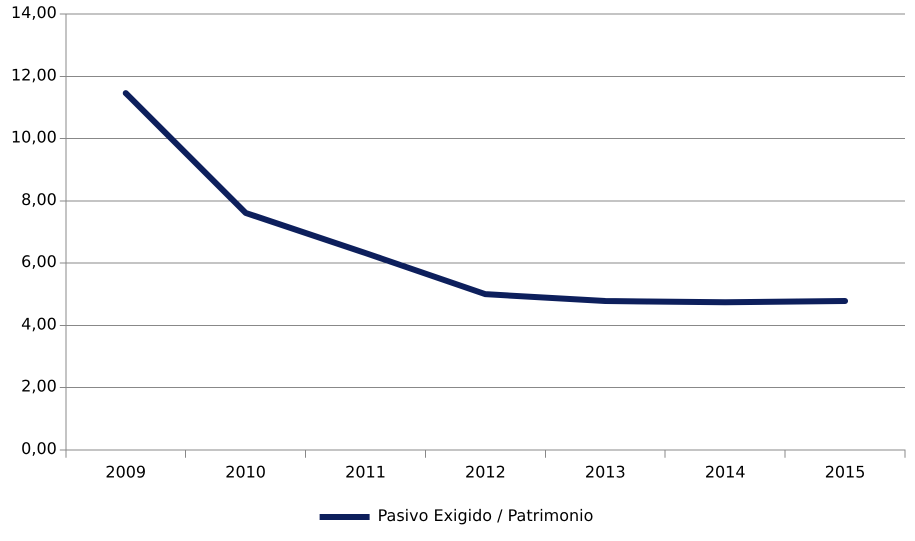 The image size is (915, 541). Describe the element at coordinates (39, 199) in the screenshot. I see `y-tick-label: 8,00` at that location.